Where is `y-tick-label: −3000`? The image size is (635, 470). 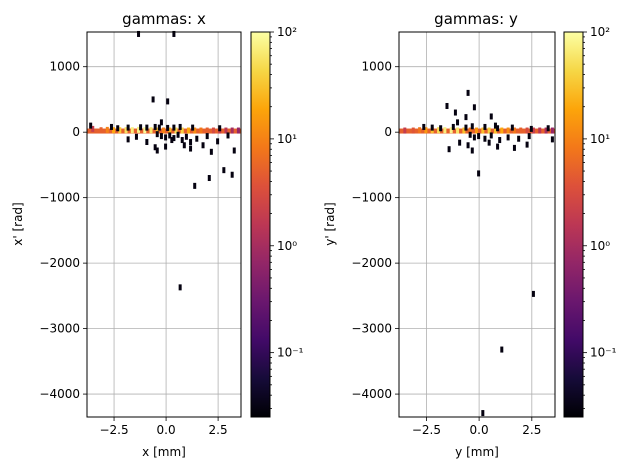 y-tick-label: −3000 is located at coordinates (371, 329).